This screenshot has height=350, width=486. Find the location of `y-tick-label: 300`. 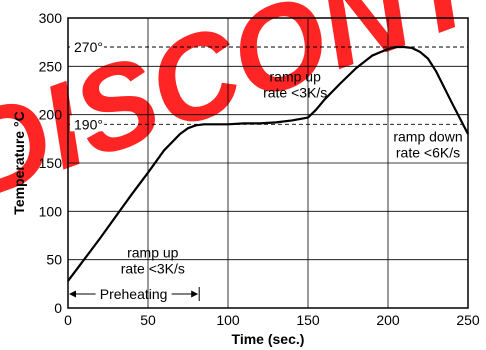

y-tick-label: 300 is located at coordinates (51, 18).